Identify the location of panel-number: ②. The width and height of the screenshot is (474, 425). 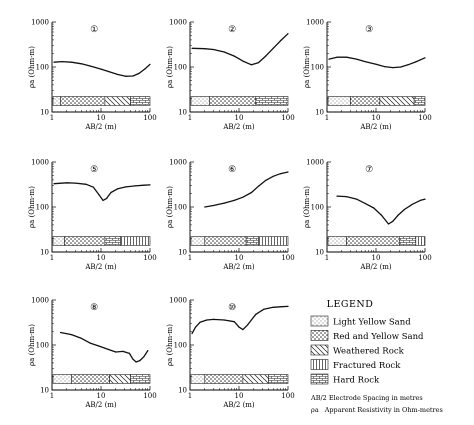
(232, 30).